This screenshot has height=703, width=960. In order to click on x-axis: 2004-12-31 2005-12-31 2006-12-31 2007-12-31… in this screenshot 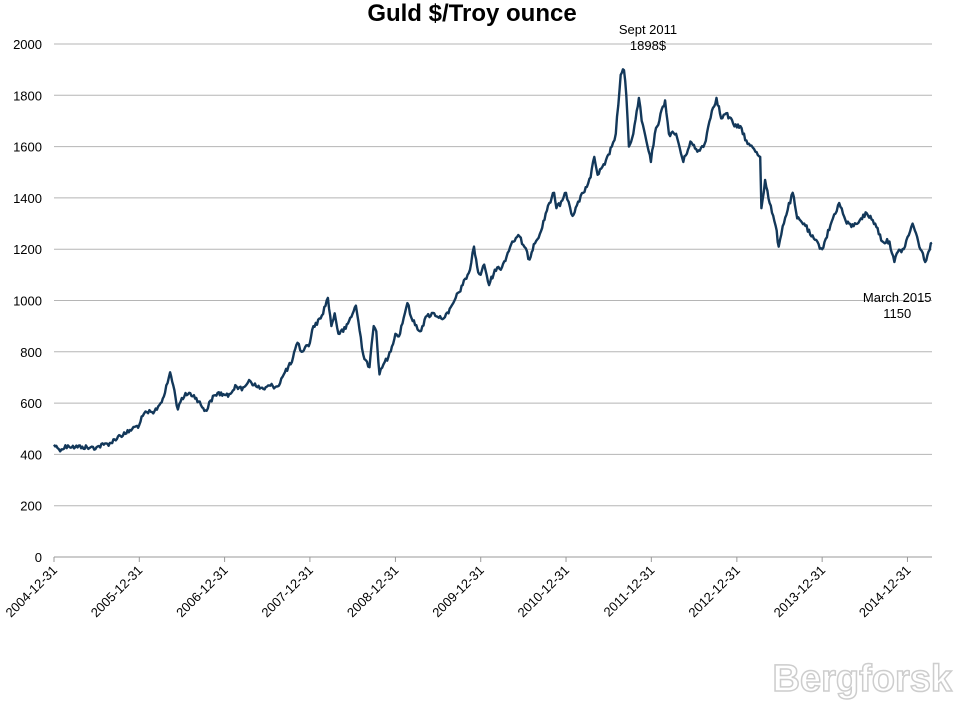, I will do `click(458, 589)`.